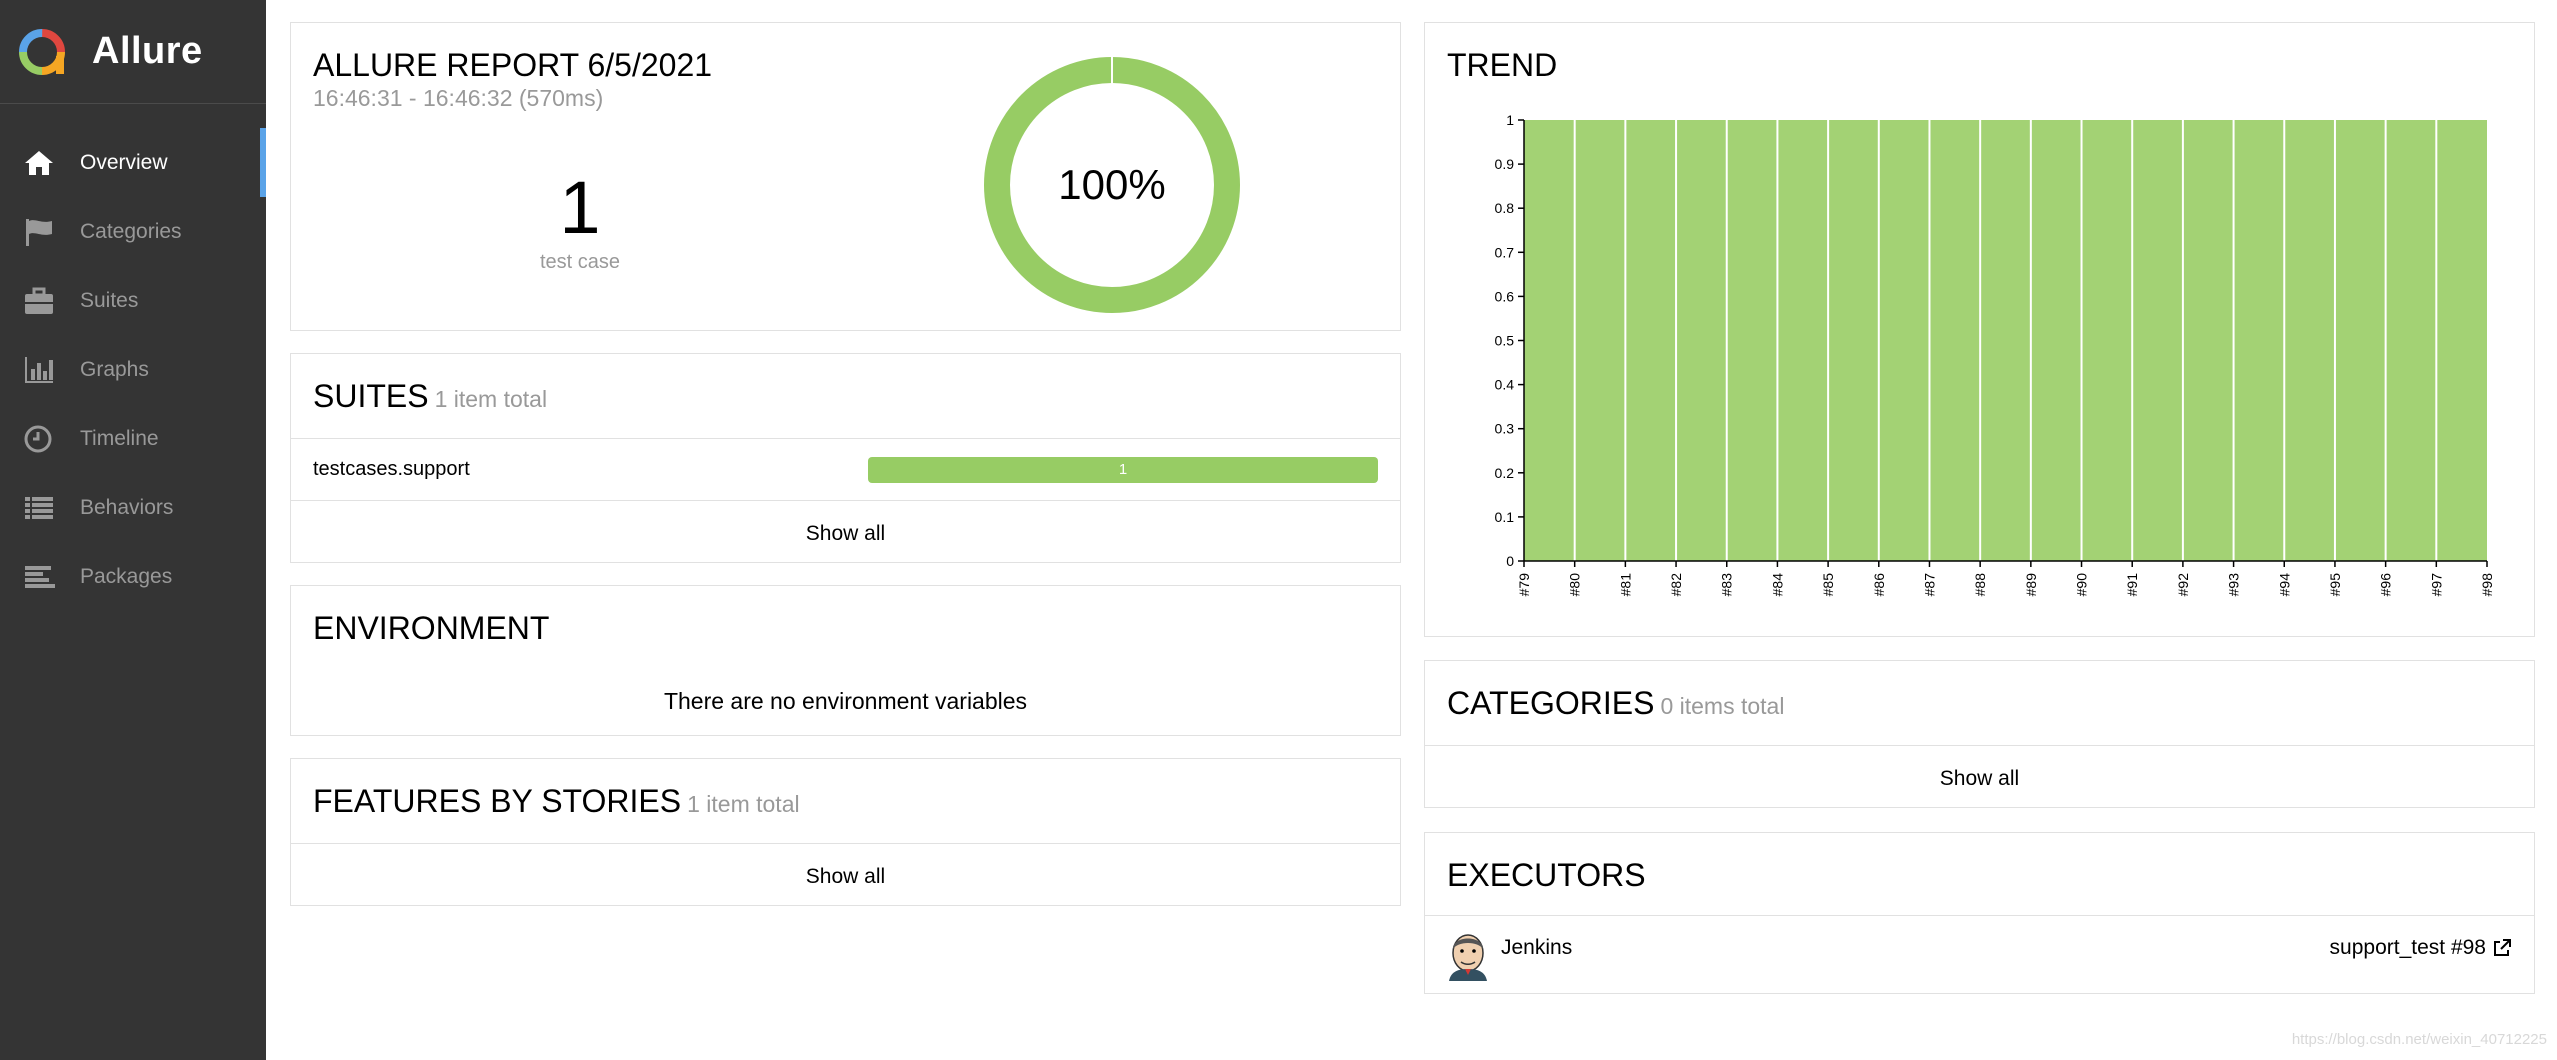  I want to click on trend-x-tick-label: #95, so click(2335, 585).